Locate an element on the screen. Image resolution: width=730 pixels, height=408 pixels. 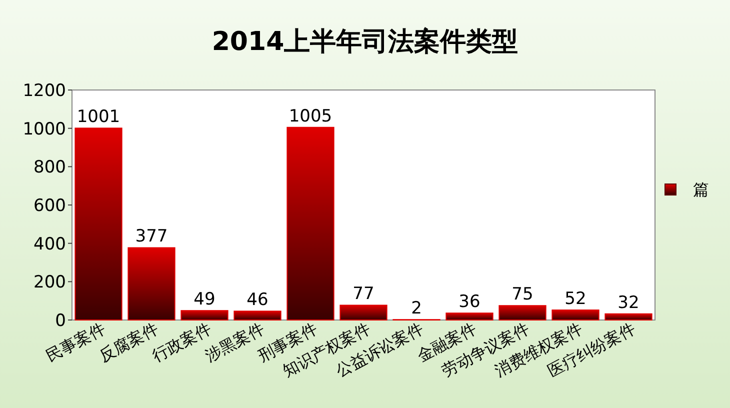
data-label: 49 is located at coordinates (205, 300).